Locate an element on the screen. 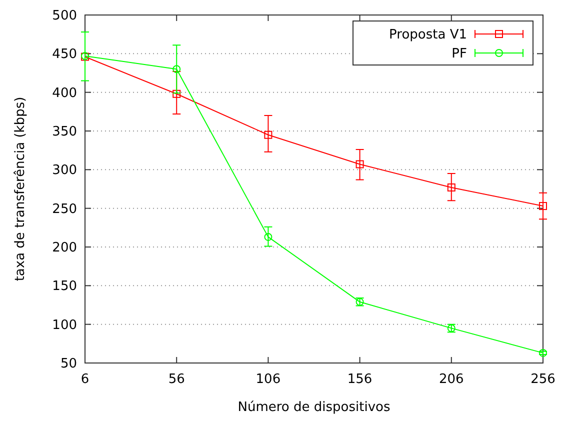 The image size is (562, 423). y-tick-label: 150 is located at coordinates (64, 286).